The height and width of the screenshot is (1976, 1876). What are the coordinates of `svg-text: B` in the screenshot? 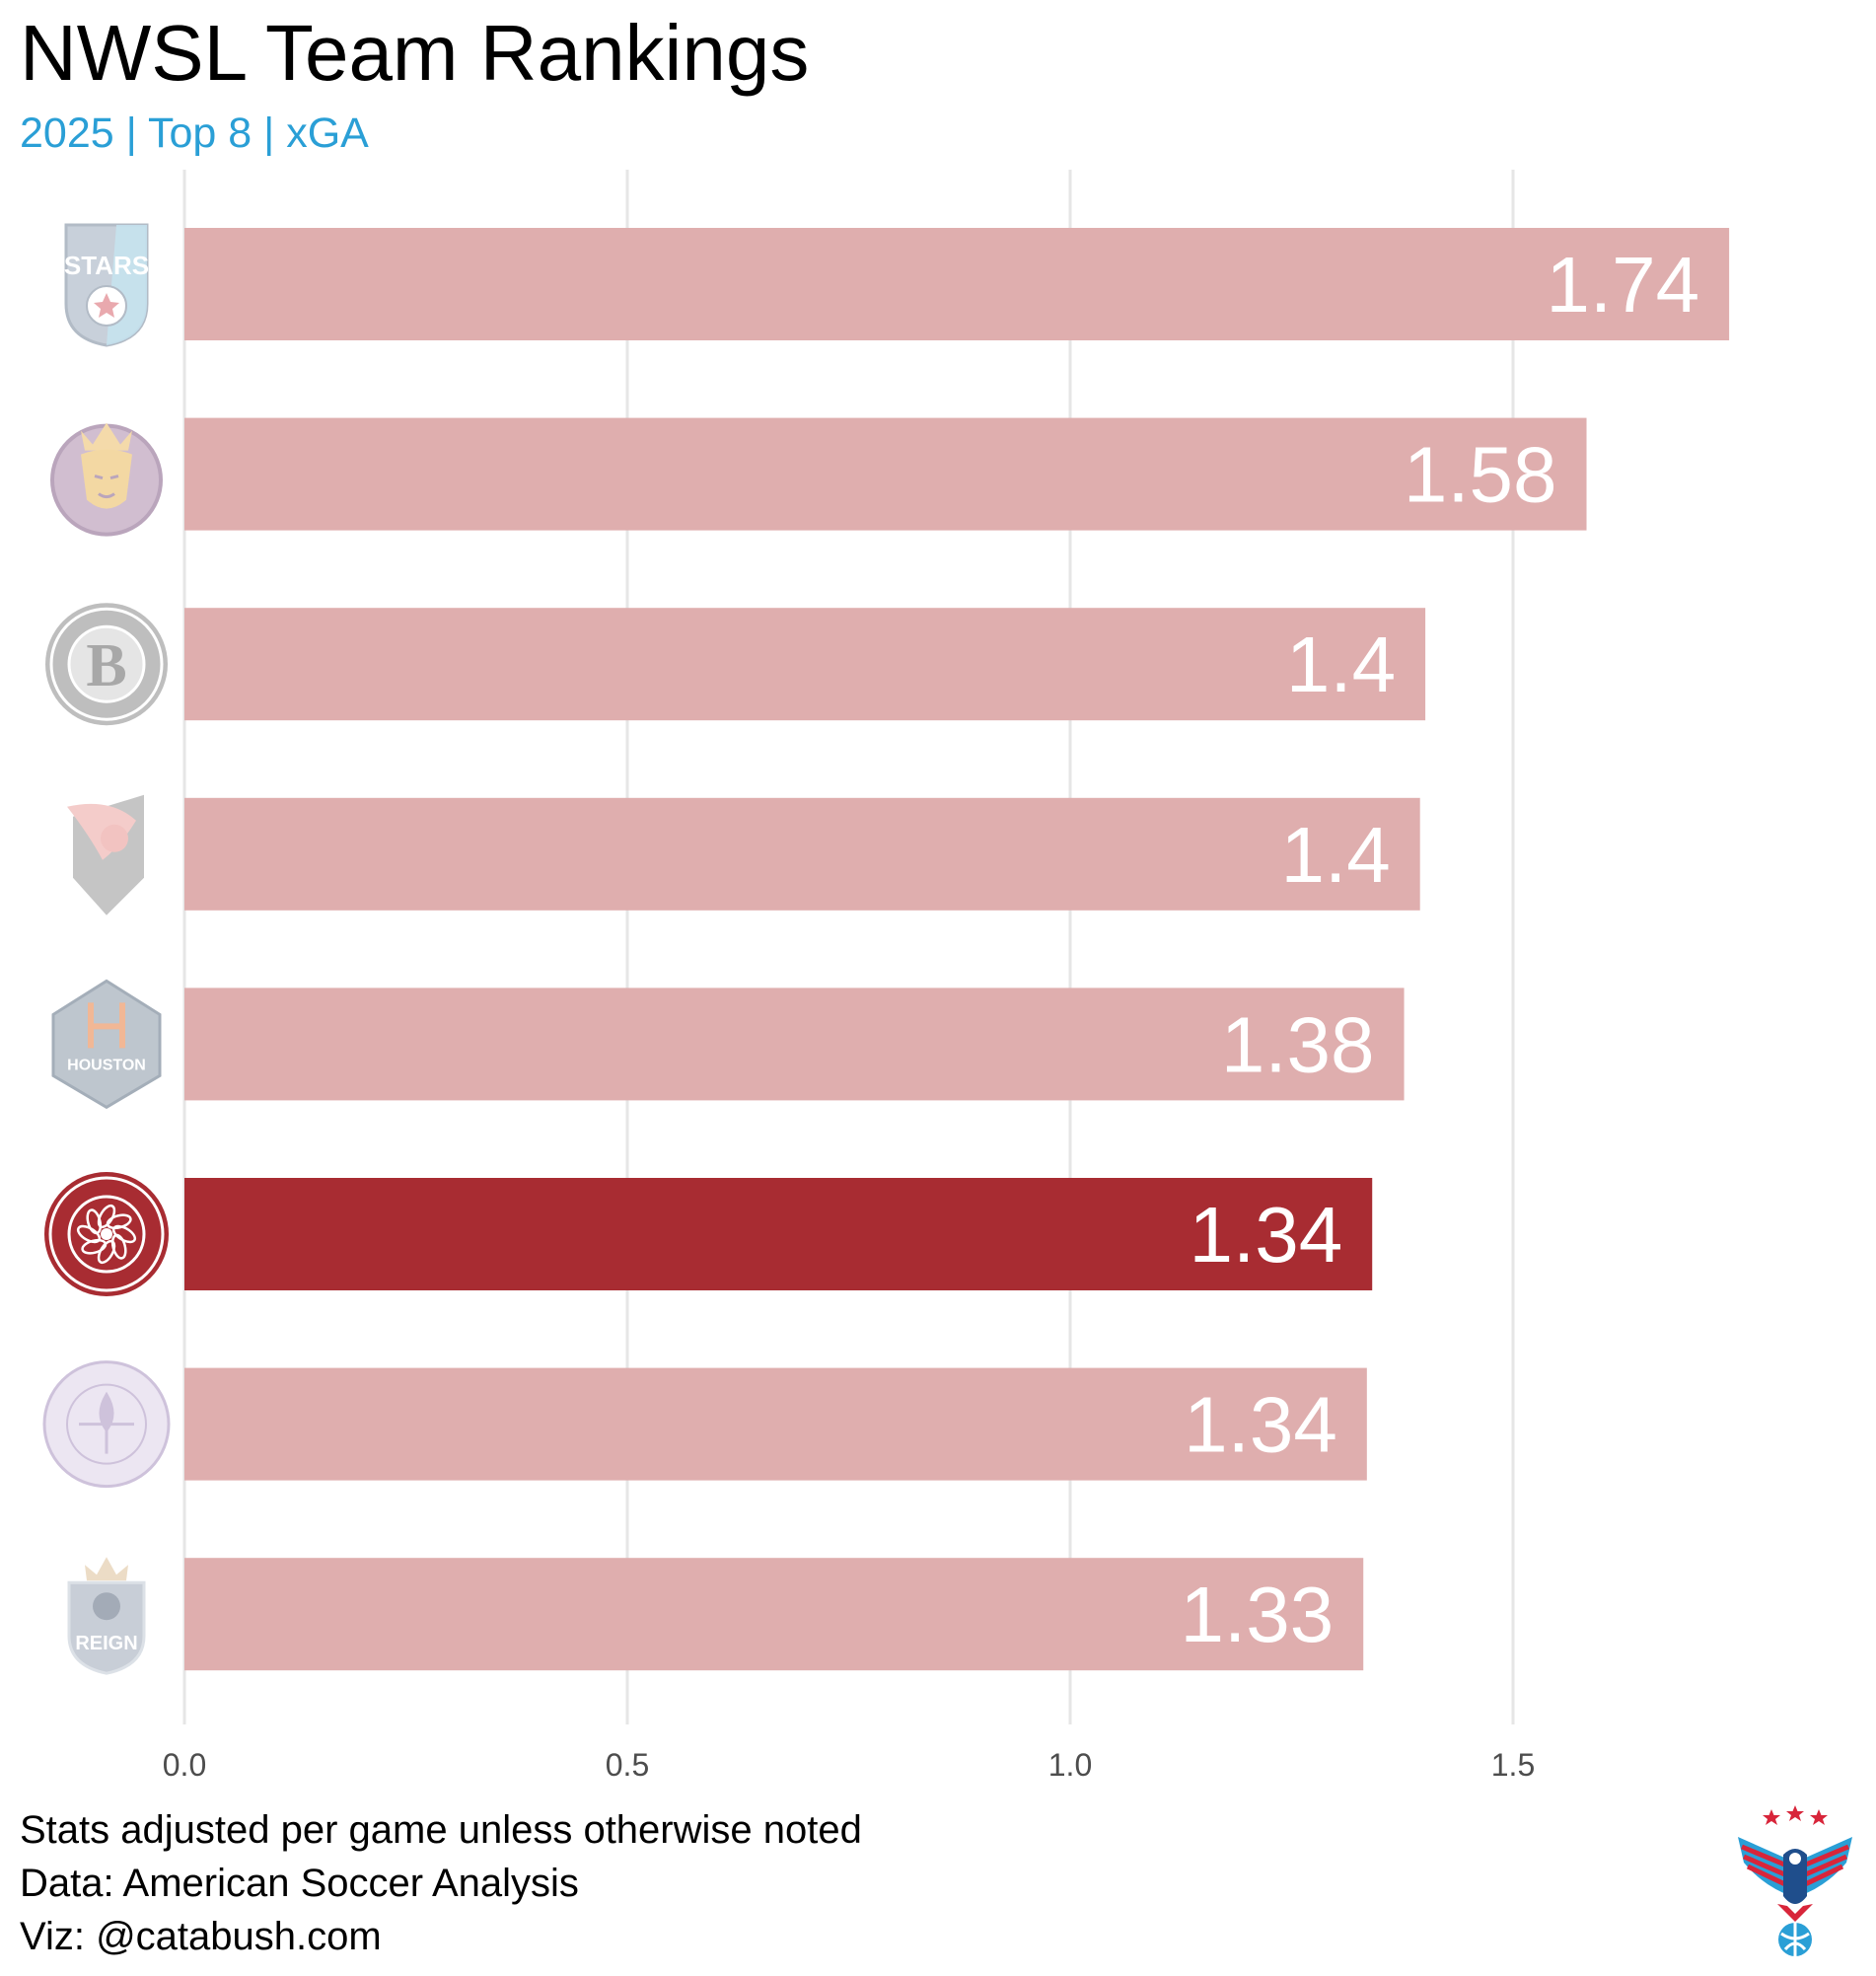 It's located at (106, 665).